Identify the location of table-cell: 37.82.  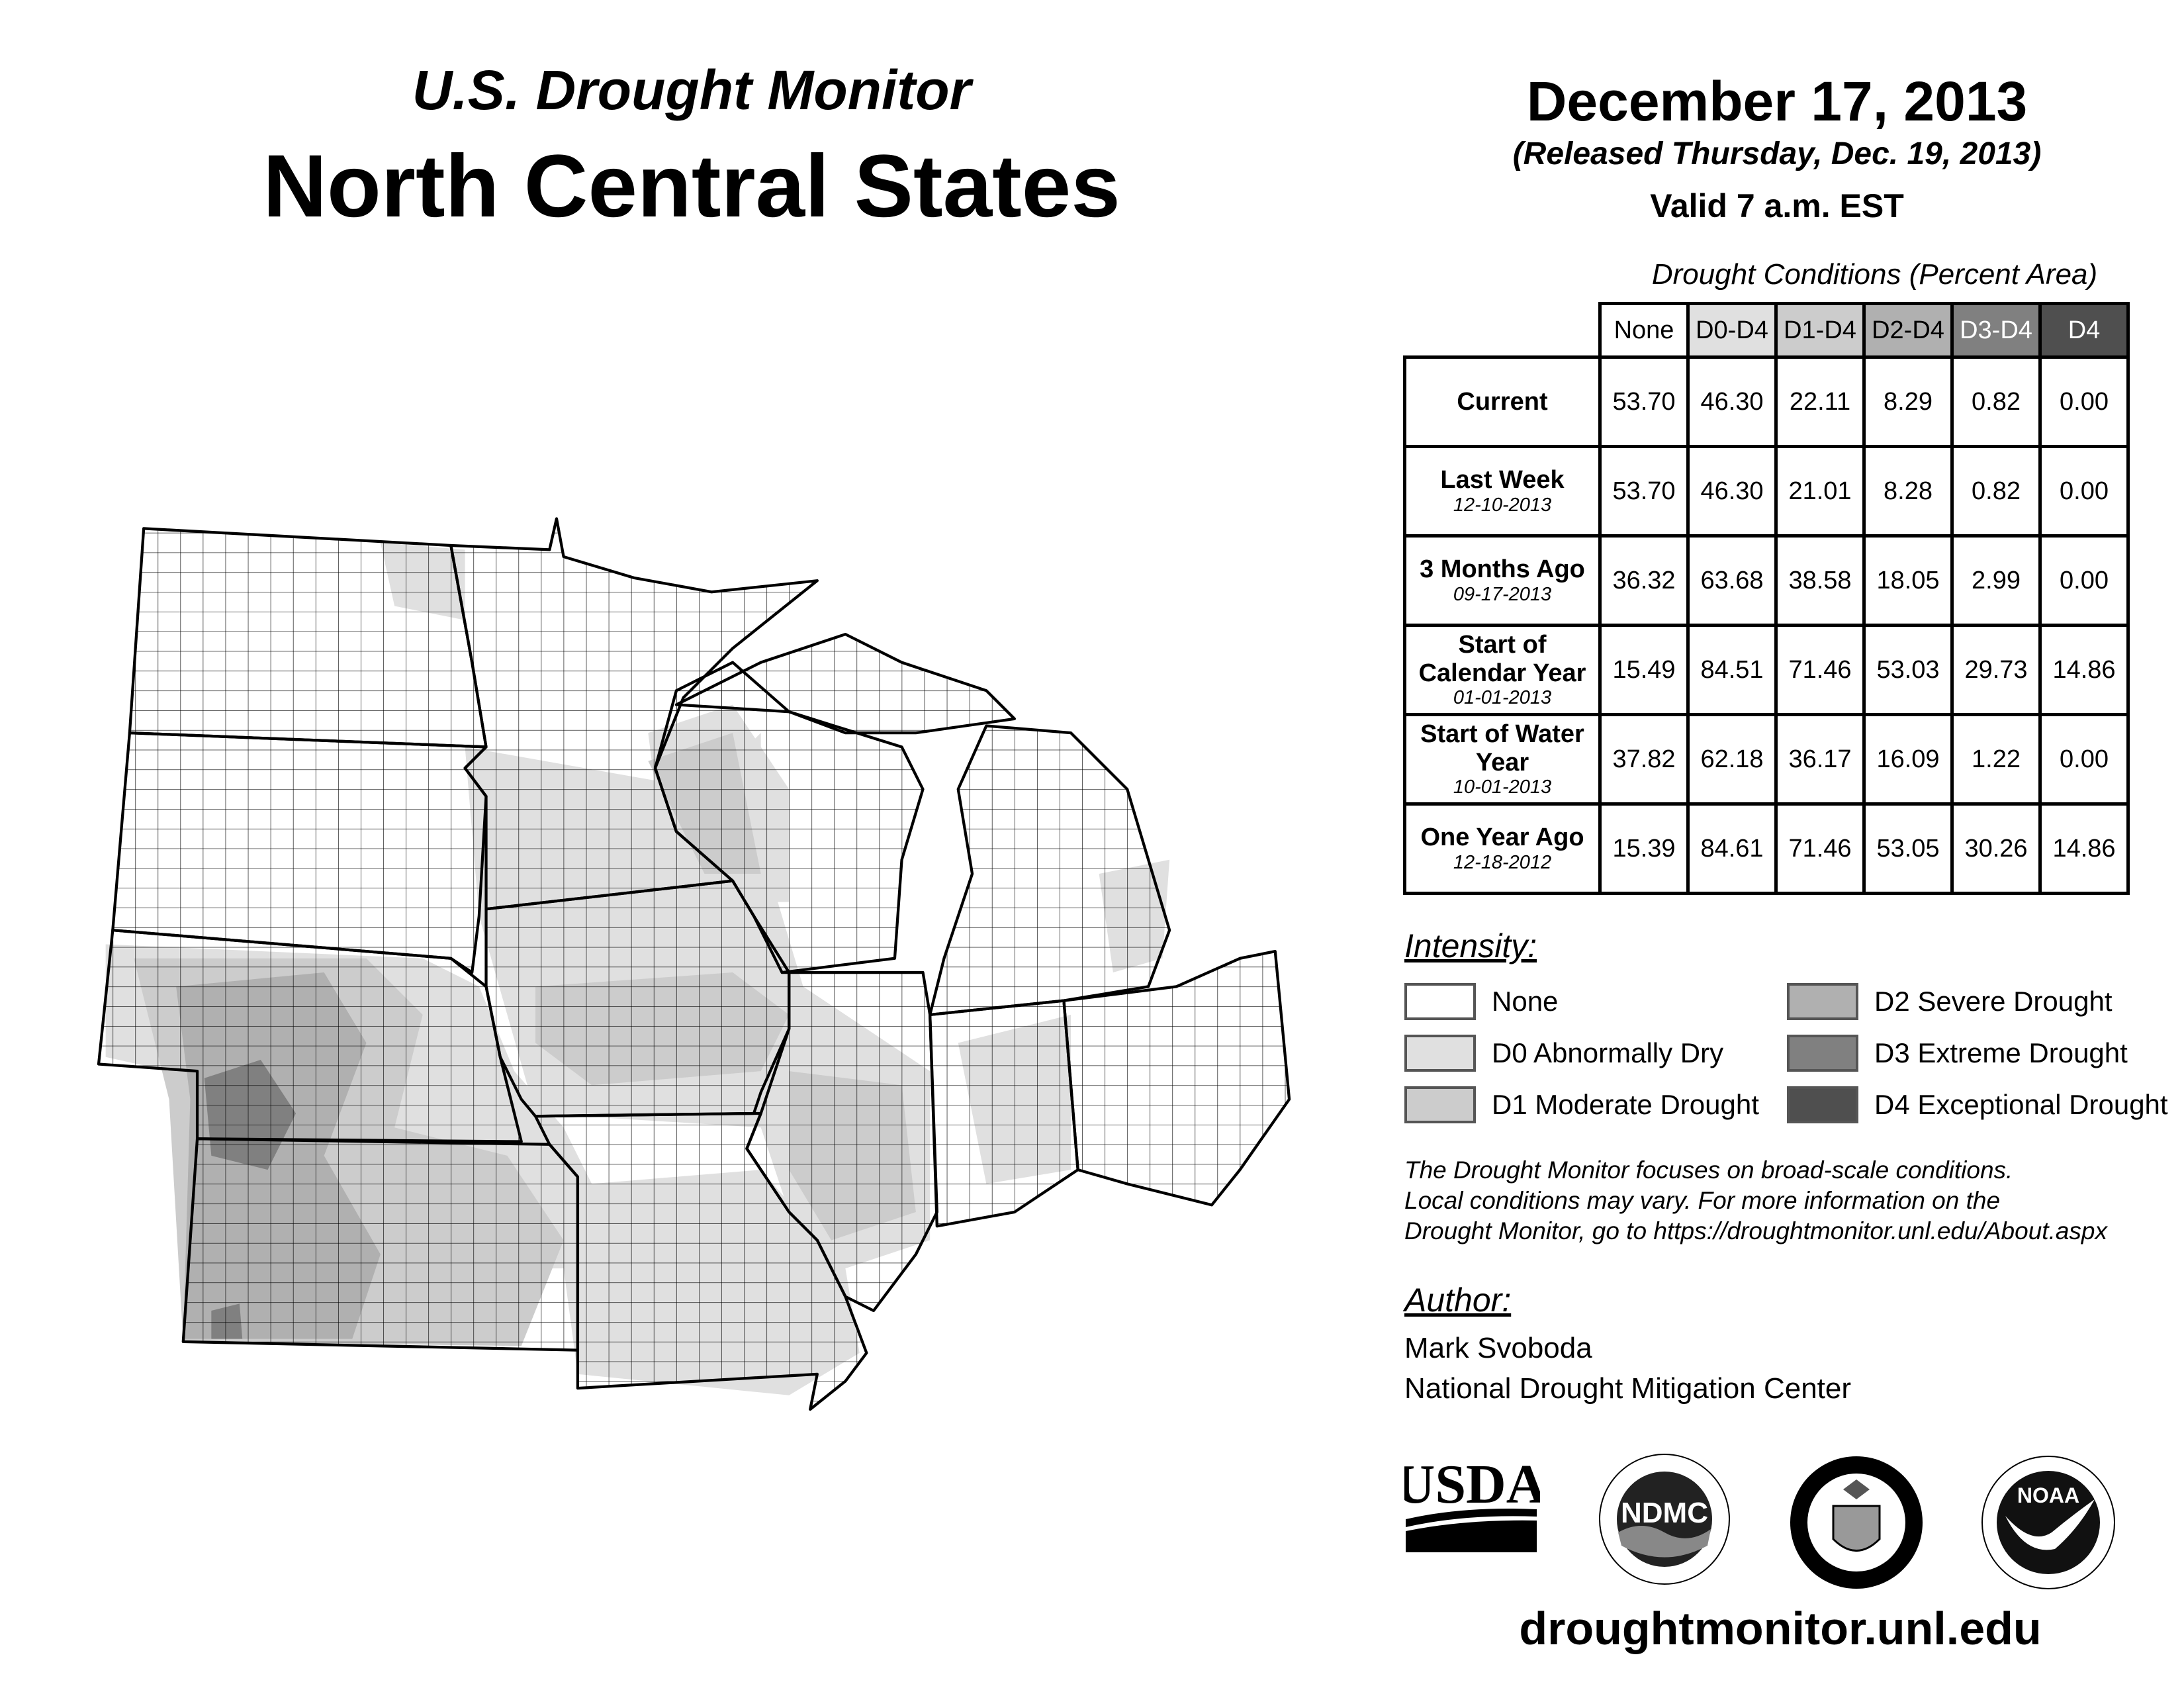
(1644, 759).